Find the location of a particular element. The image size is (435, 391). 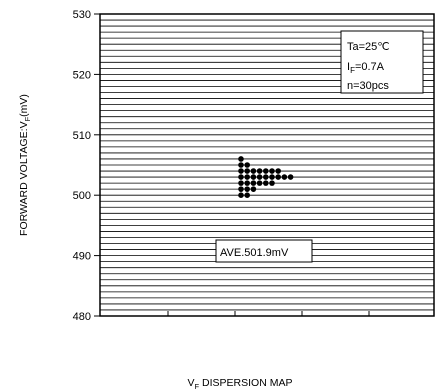

y-tick-label: 480 is located at coordinates (82, 317).